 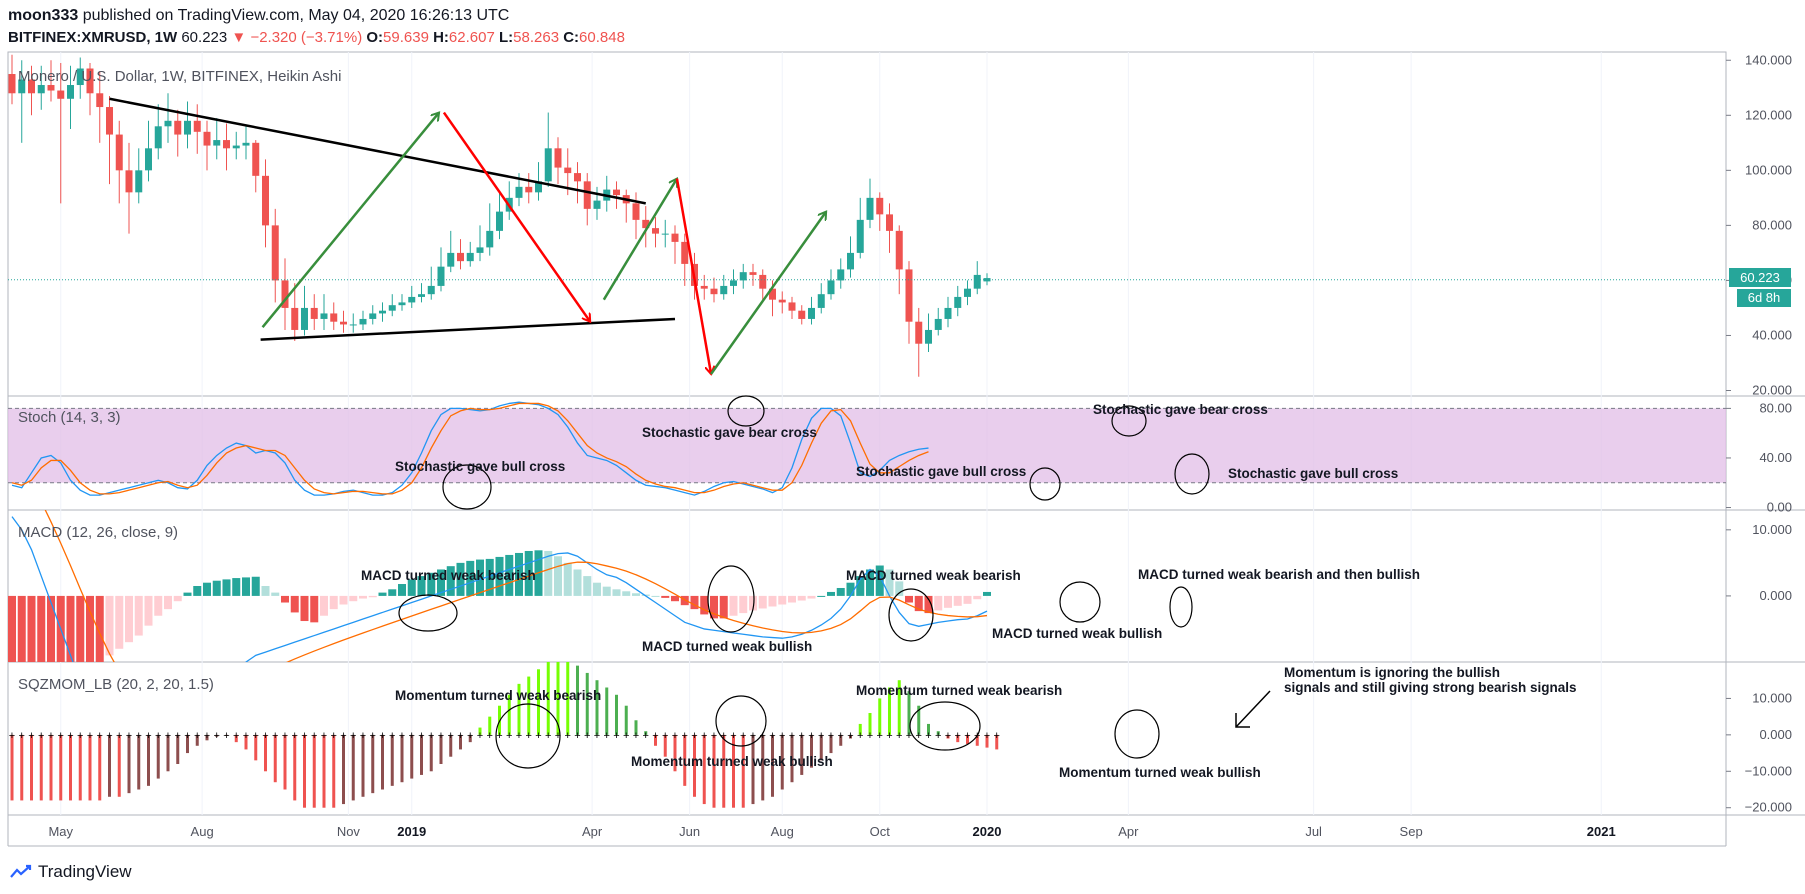 I want to click on stoch-bear-cross-label-2: Stochastic gave bear cross, so click(x=1180, y=409).